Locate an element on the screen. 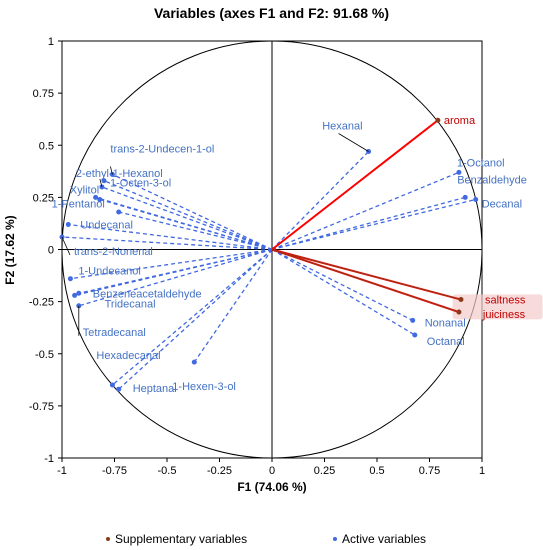  legend-supplementary-label: Supplementary variables is located at coordinates (181, 539).